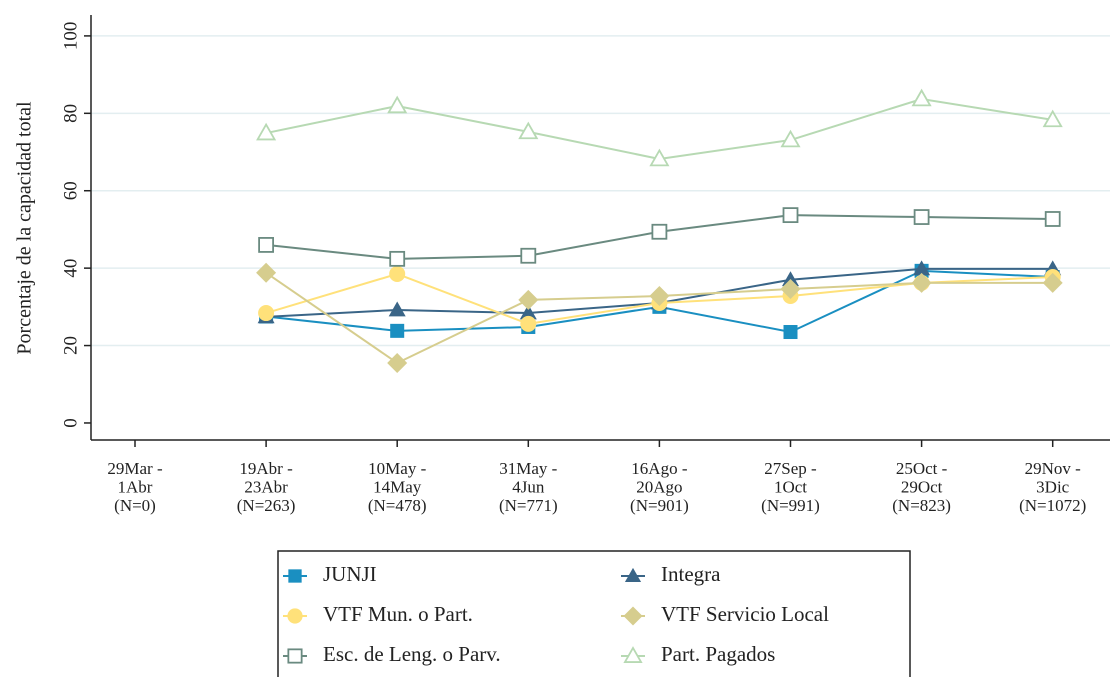 This screenshot has width=1110, height=677. I want to click on legend-label: Esc. de Leng. o Parv., so click(412, 654).